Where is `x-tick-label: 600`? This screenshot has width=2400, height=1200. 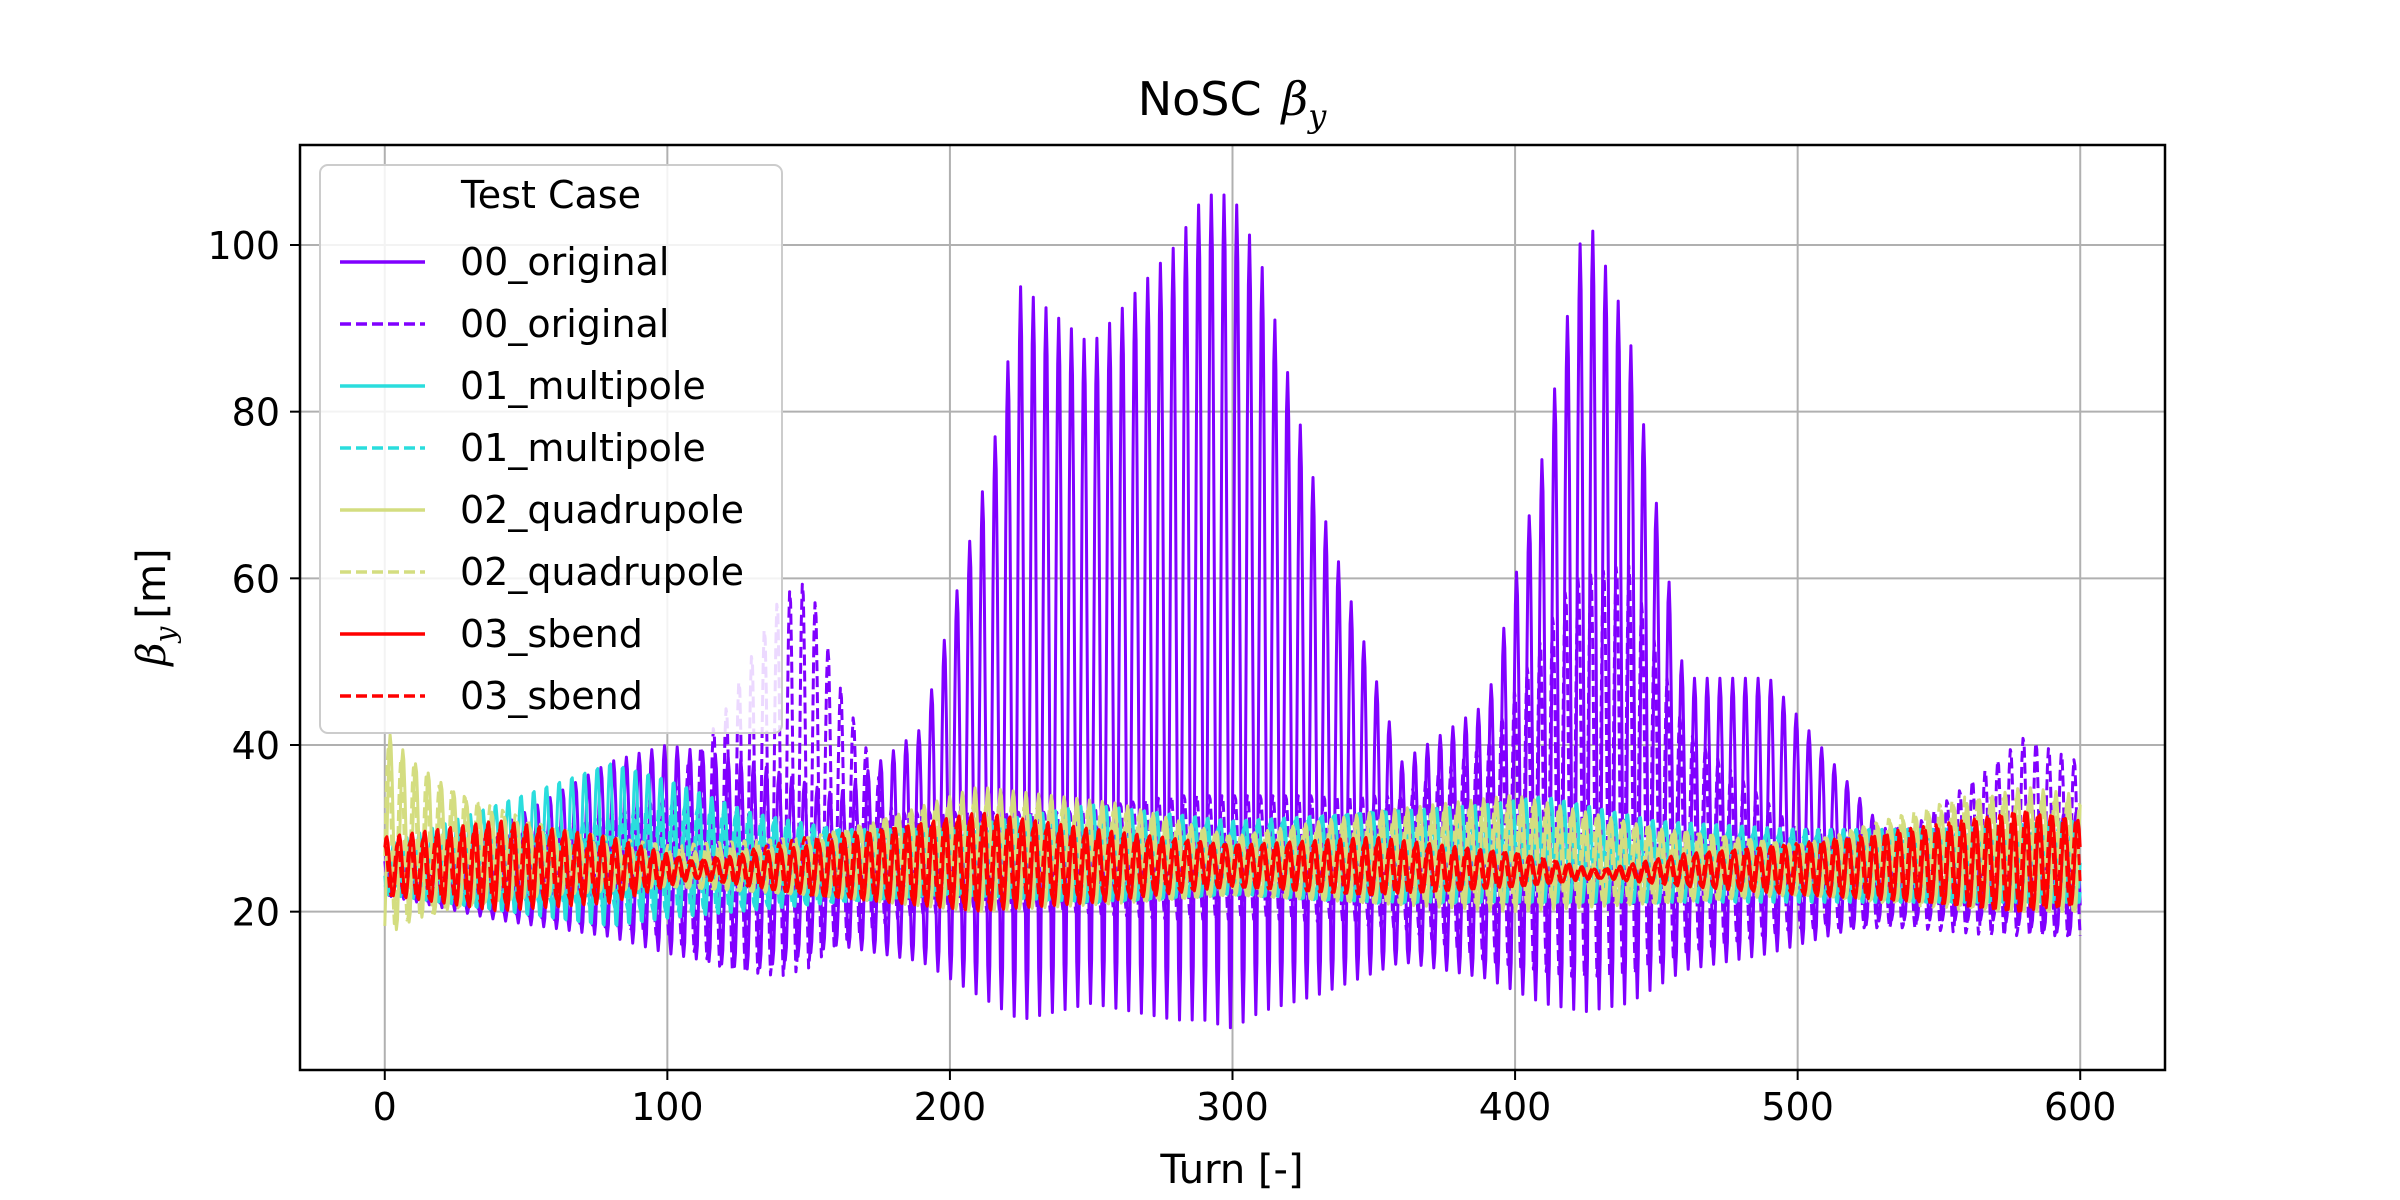 x-tick-label: 600 is located at coordinates (2080, 1107).